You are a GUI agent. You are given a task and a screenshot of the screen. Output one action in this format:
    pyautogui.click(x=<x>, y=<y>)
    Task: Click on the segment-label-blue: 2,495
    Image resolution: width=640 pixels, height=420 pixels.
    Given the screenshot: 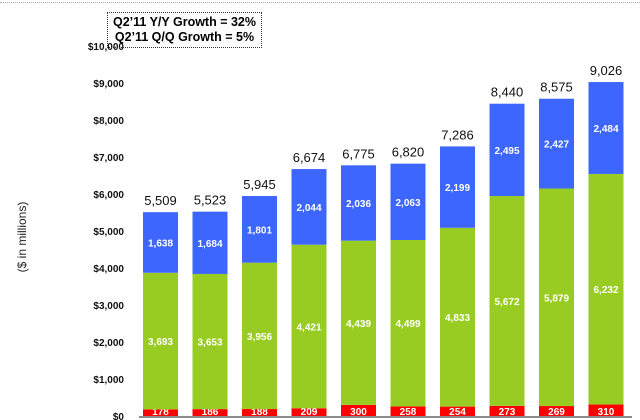 What is the action you would take?
    pyautogui.click(x=506, y=151)
    